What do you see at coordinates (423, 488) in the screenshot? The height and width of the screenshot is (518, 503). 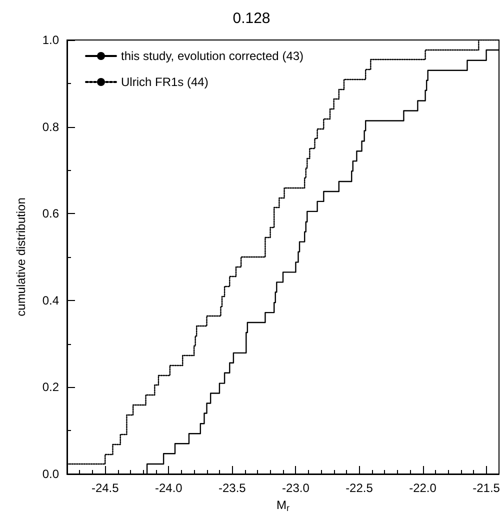 I see `x-tick-label: -22.0` at bounding box center [423, 488].